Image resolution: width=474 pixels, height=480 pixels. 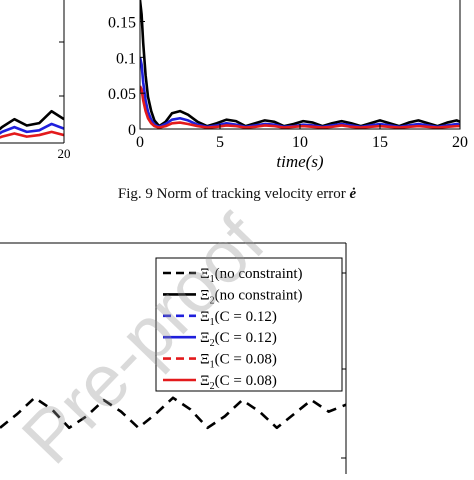 I want to click on figure-caption: Fig. 9 Norm of tracking velocity error ė, so click(x=237, y=194).